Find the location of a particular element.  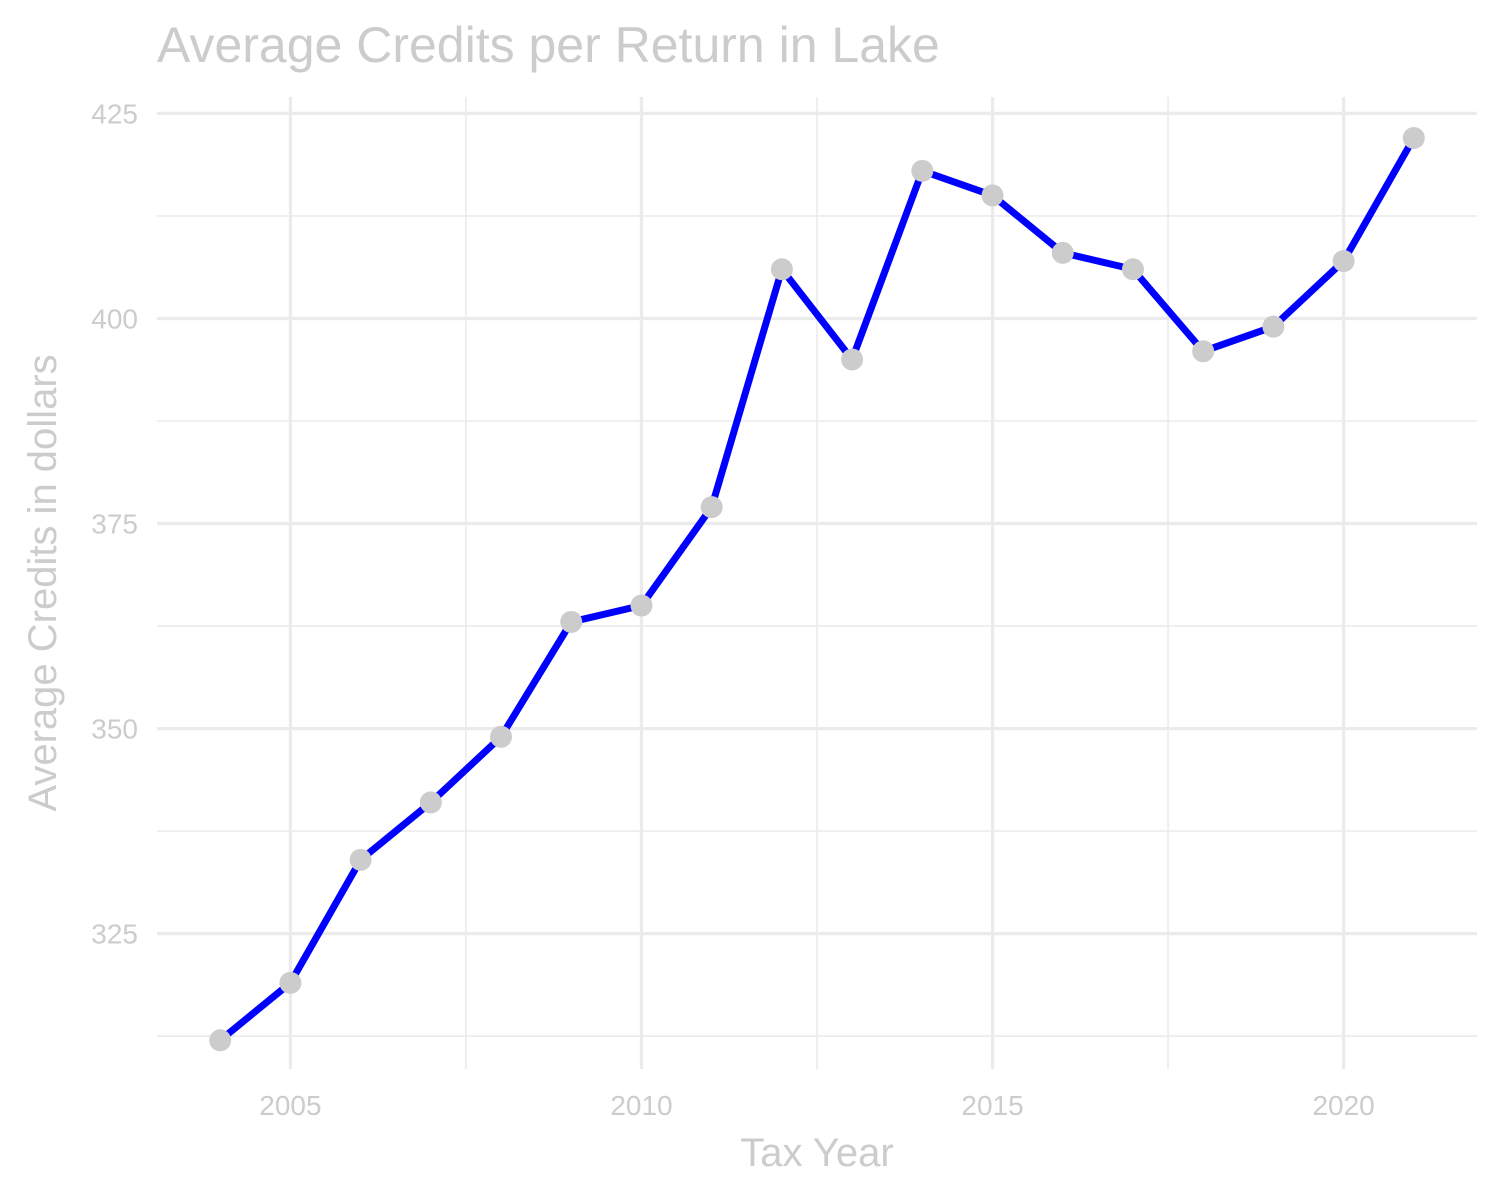

y-tick-label: 325 is located at coordinates (114, 934).